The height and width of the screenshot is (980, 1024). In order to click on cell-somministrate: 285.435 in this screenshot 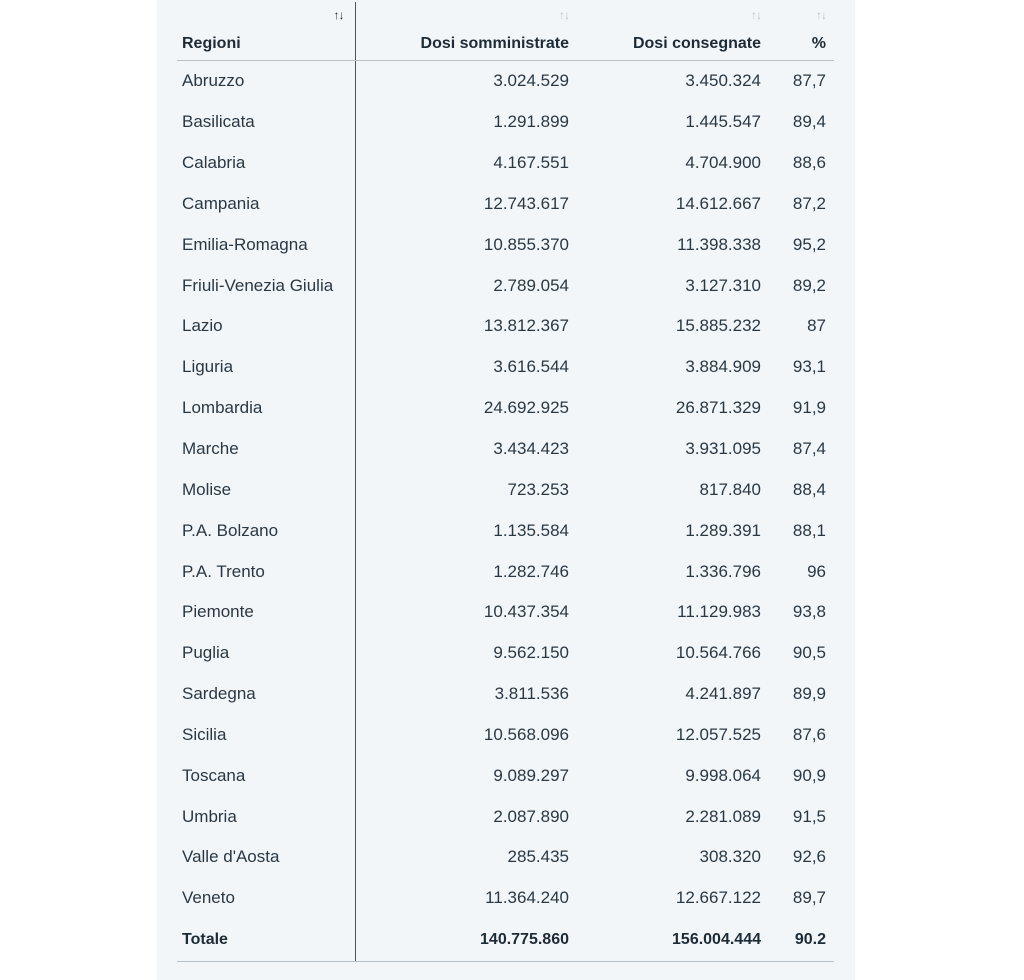, I will do `click(538, 857)`.